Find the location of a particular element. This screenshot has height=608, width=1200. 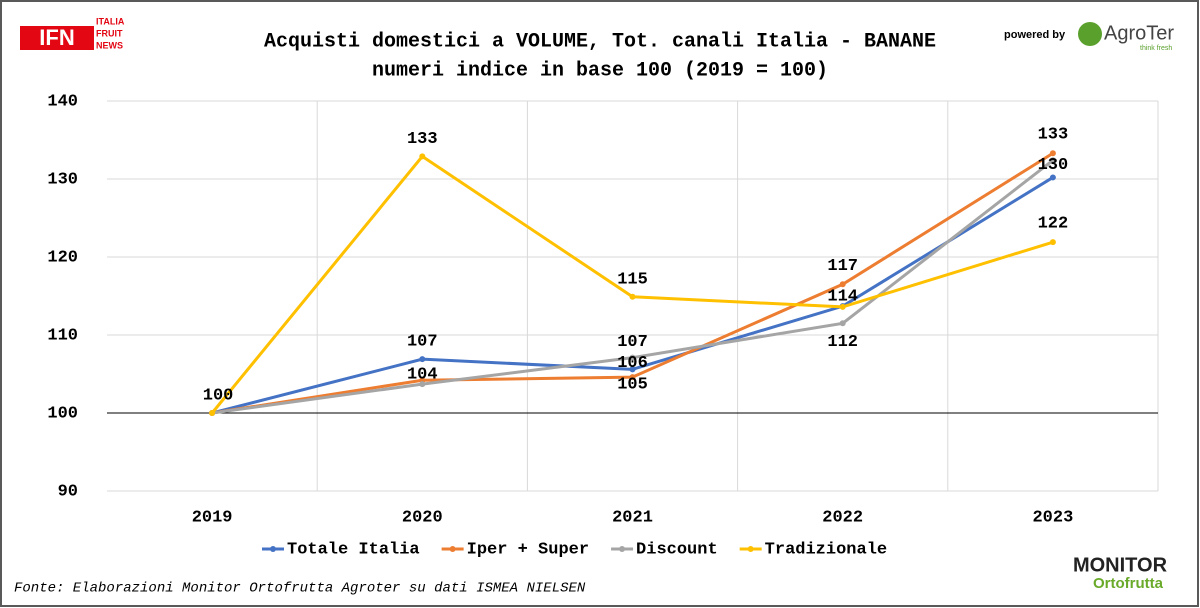

logo-box is located at coordinates (57, 38).